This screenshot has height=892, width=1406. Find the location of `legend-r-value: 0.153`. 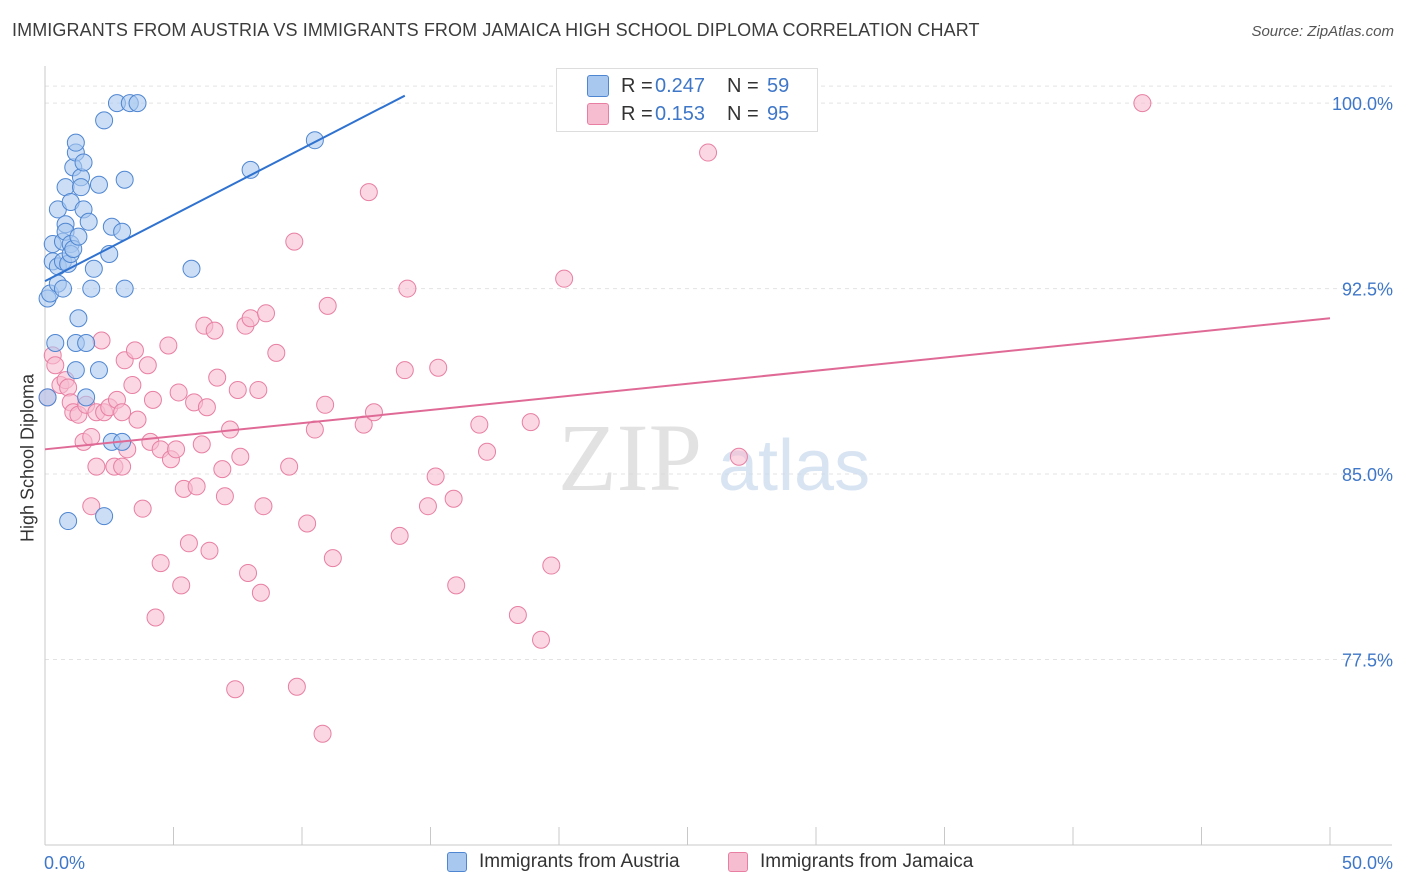

legend-r-value: 0.153 is located at coordinates (680, 114).